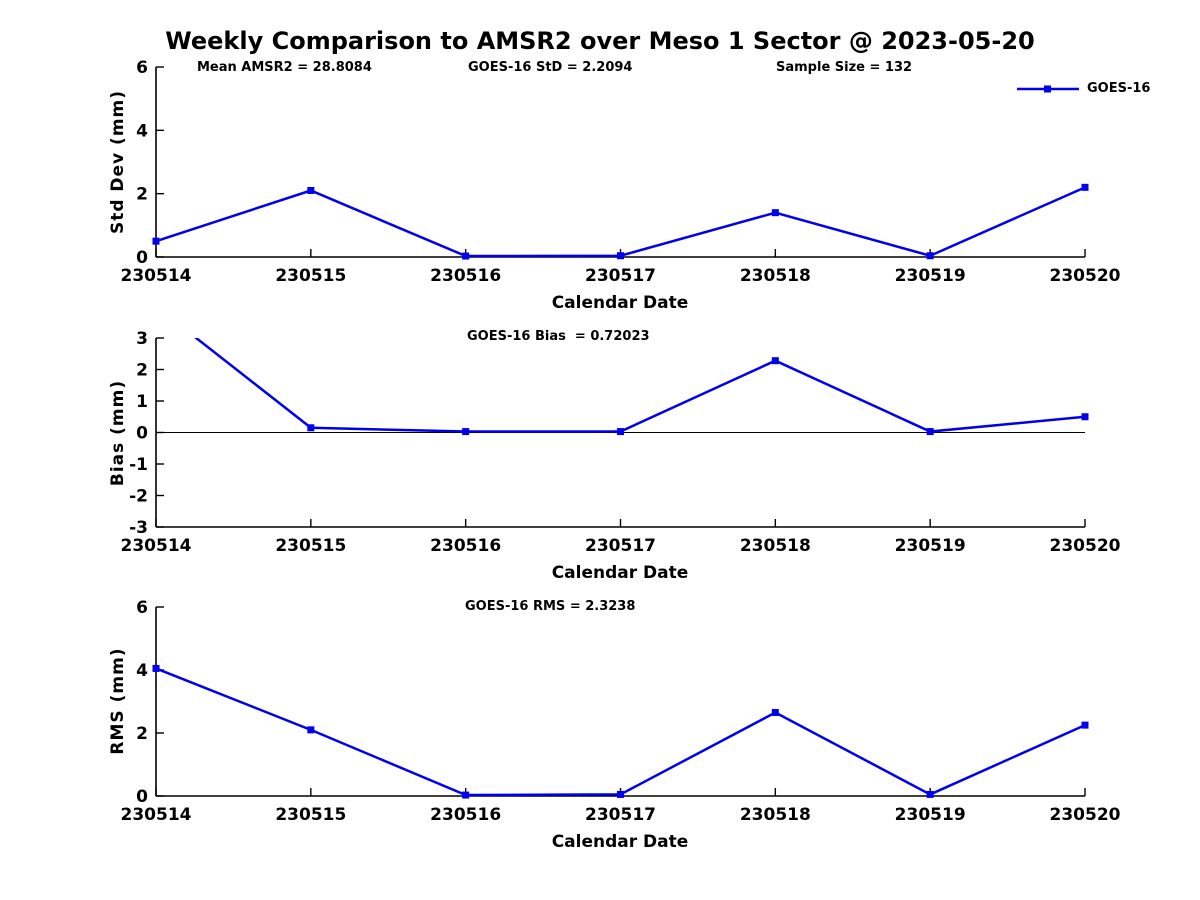 This screenshot has width=1200, height=900. What do you see at coordinates (558, 336) in the screenshot?
I see `bias-subplot-title: GOES-16 Bias = 0.72023` at bounding box center [558, 336].